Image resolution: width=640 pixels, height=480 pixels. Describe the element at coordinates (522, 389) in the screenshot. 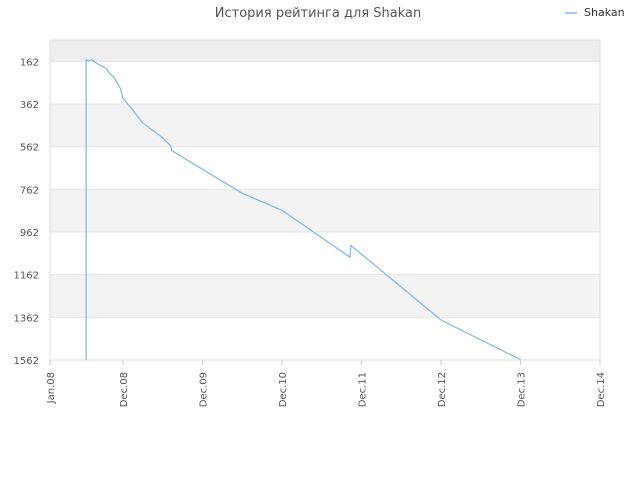

I see `x-tick-label: Dec.13` at that location.